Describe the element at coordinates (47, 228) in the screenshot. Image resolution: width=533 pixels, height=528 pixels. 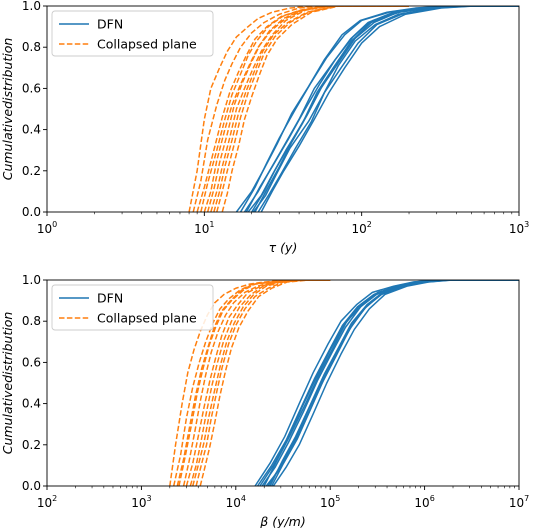
I see `x-tick-label: 10⁰` at that location.